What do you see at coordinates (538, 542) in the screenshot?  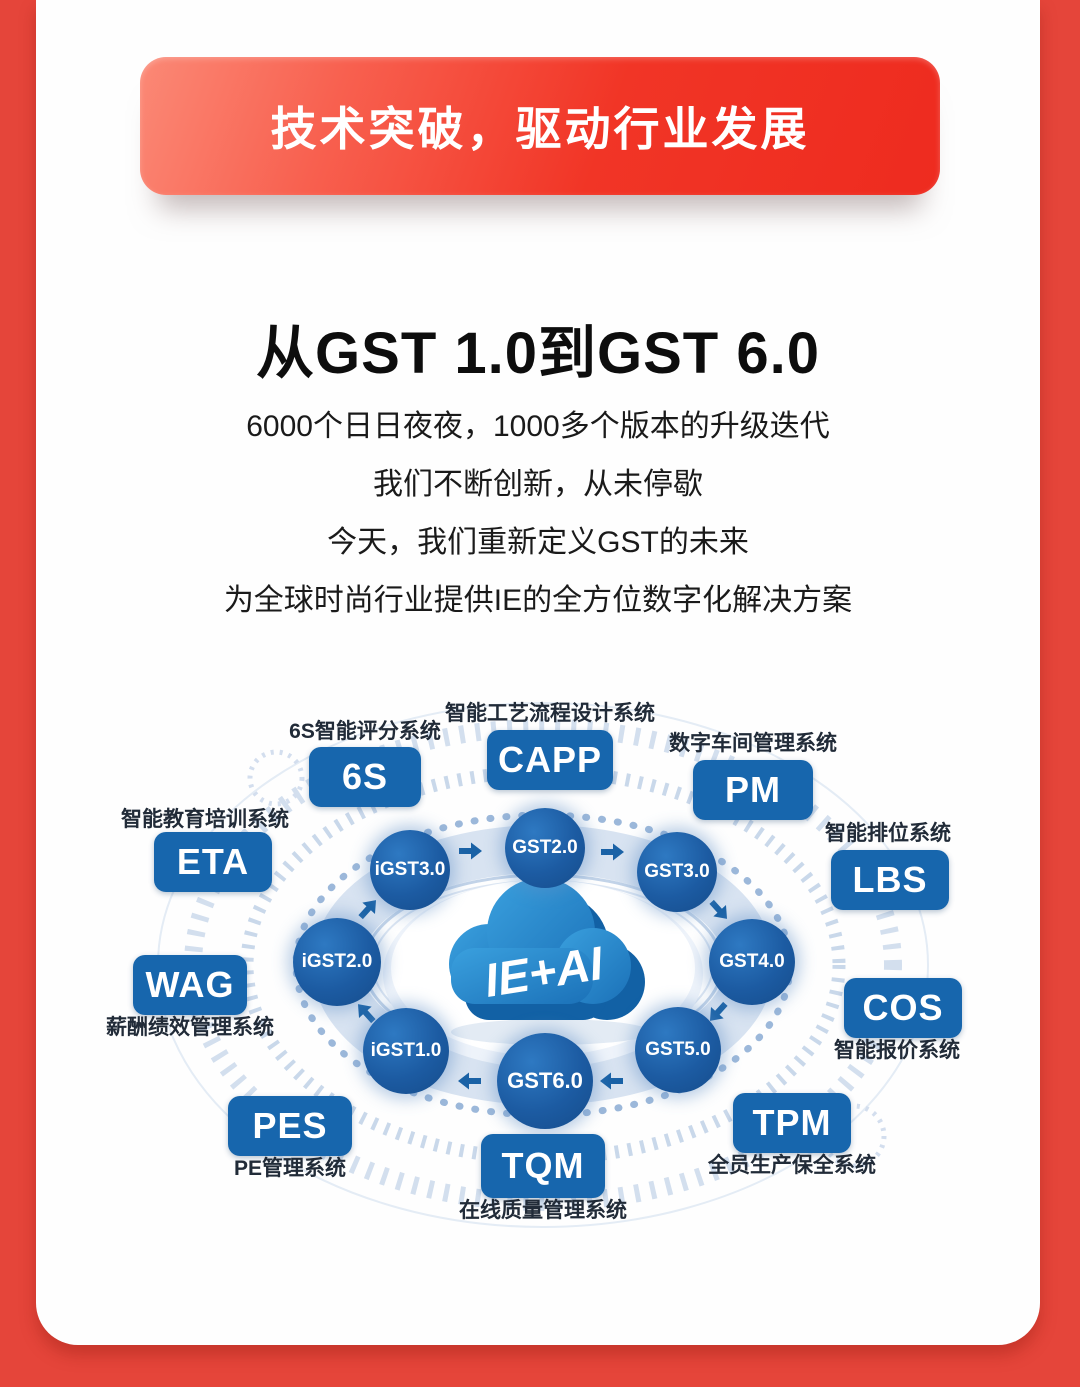 I see `hero-subtitle-line: 今天，我们重新定义GST的未来` at bounding box center [538, 542].